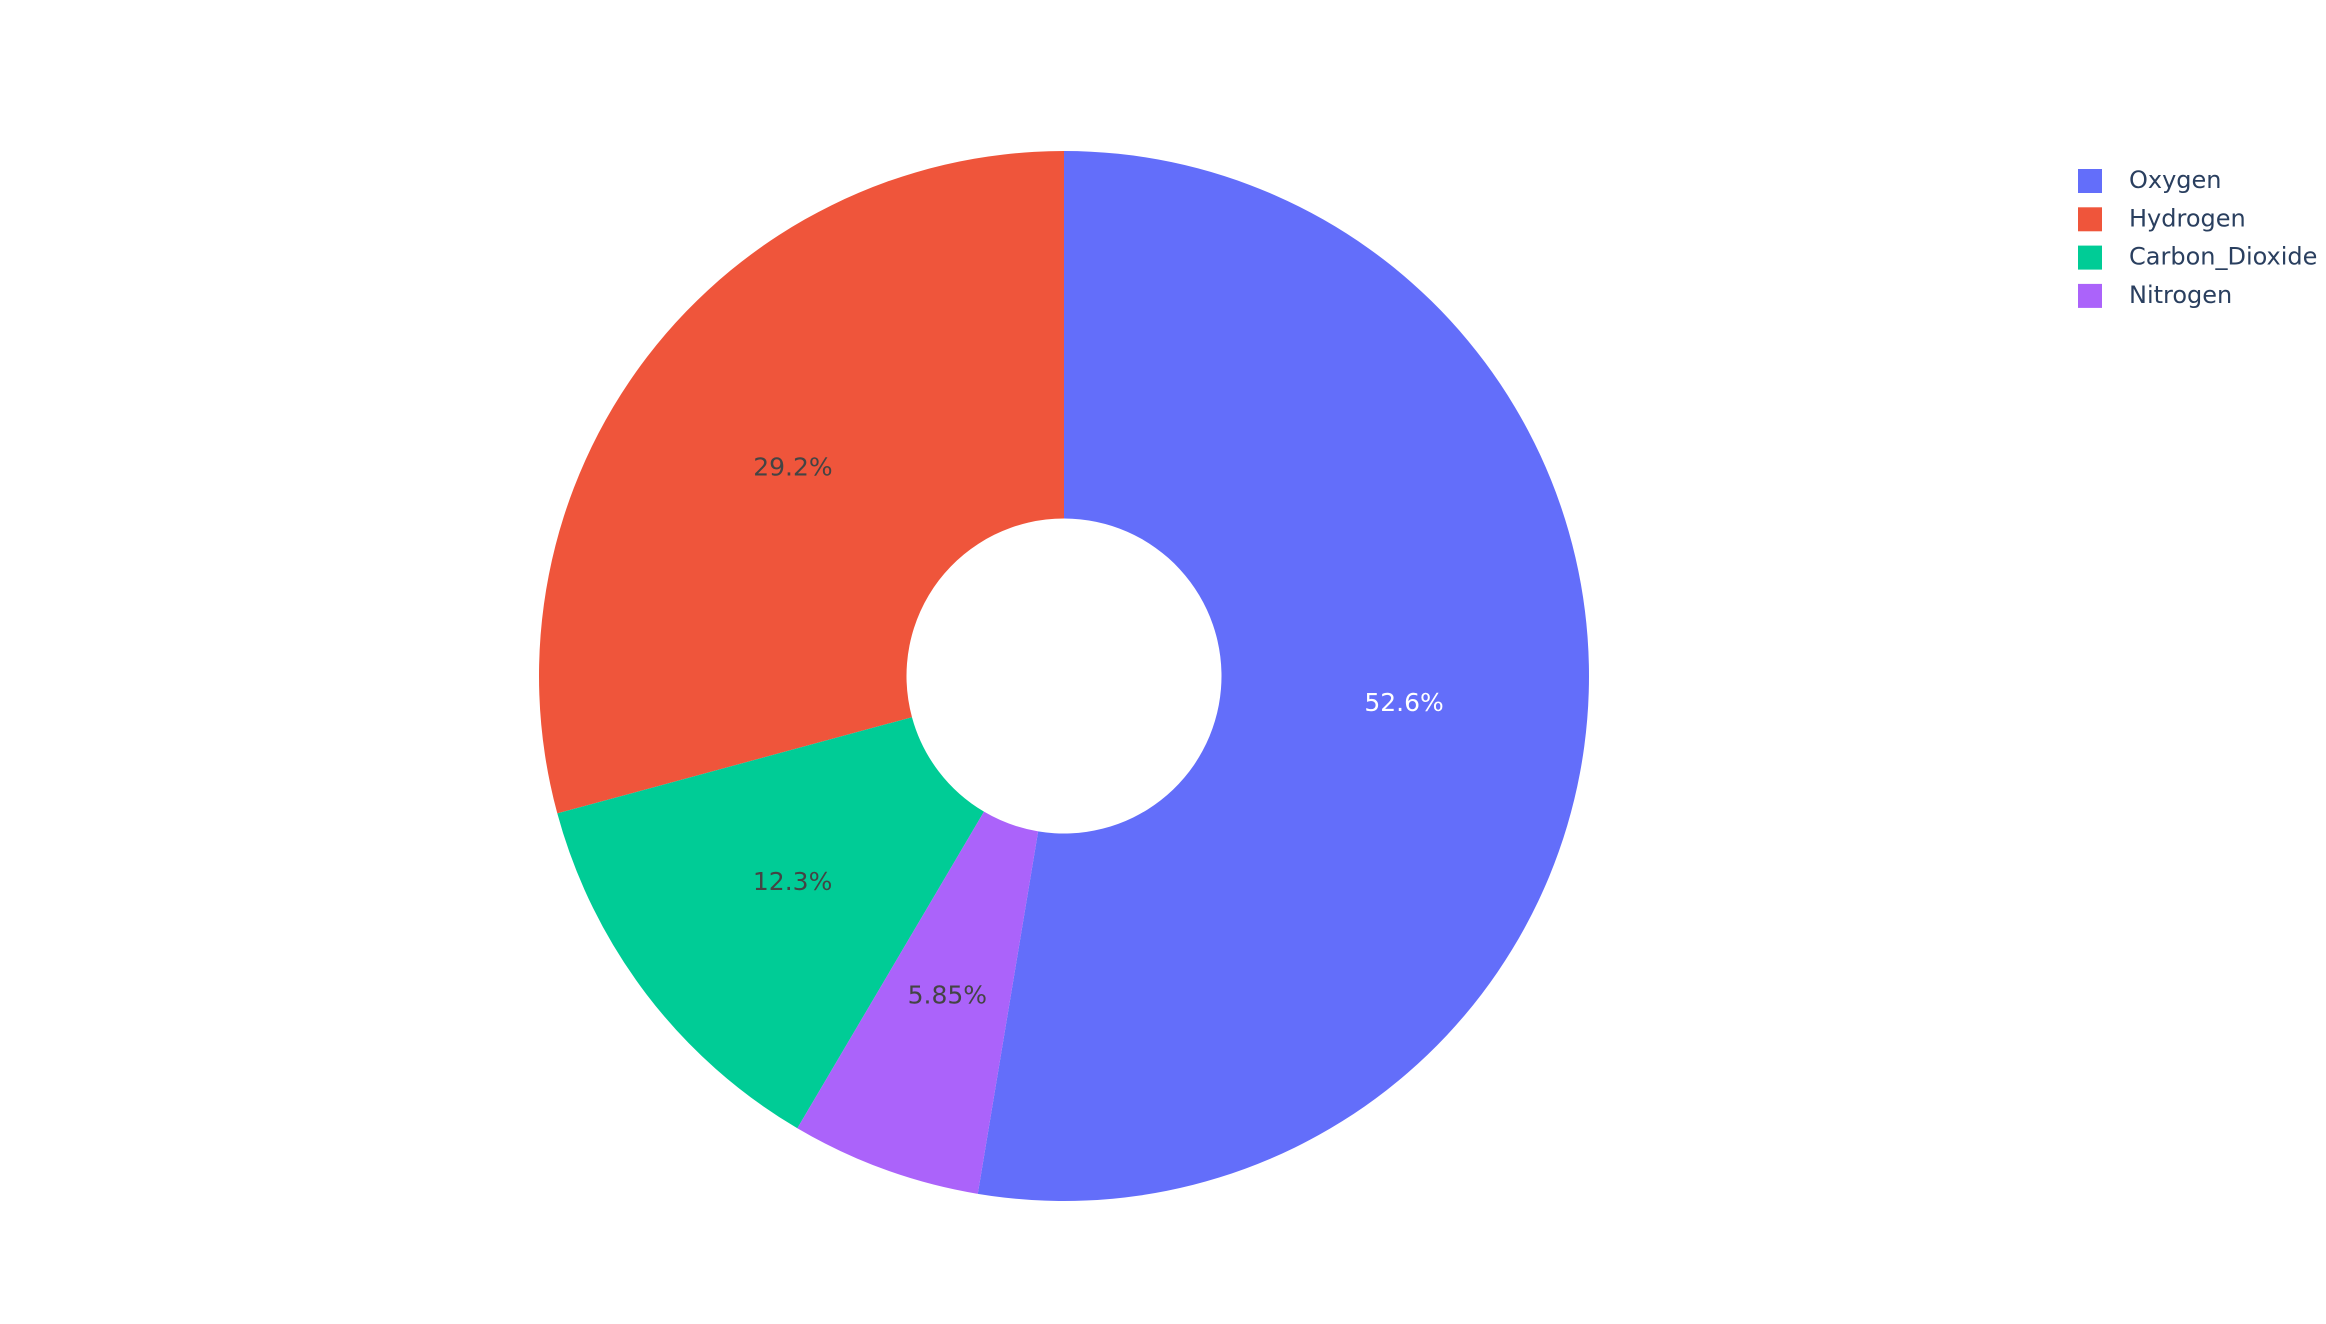 This screenshot has height=1324, width=2326. I want to click on slice-label: 5.85%, so click(947, 995).